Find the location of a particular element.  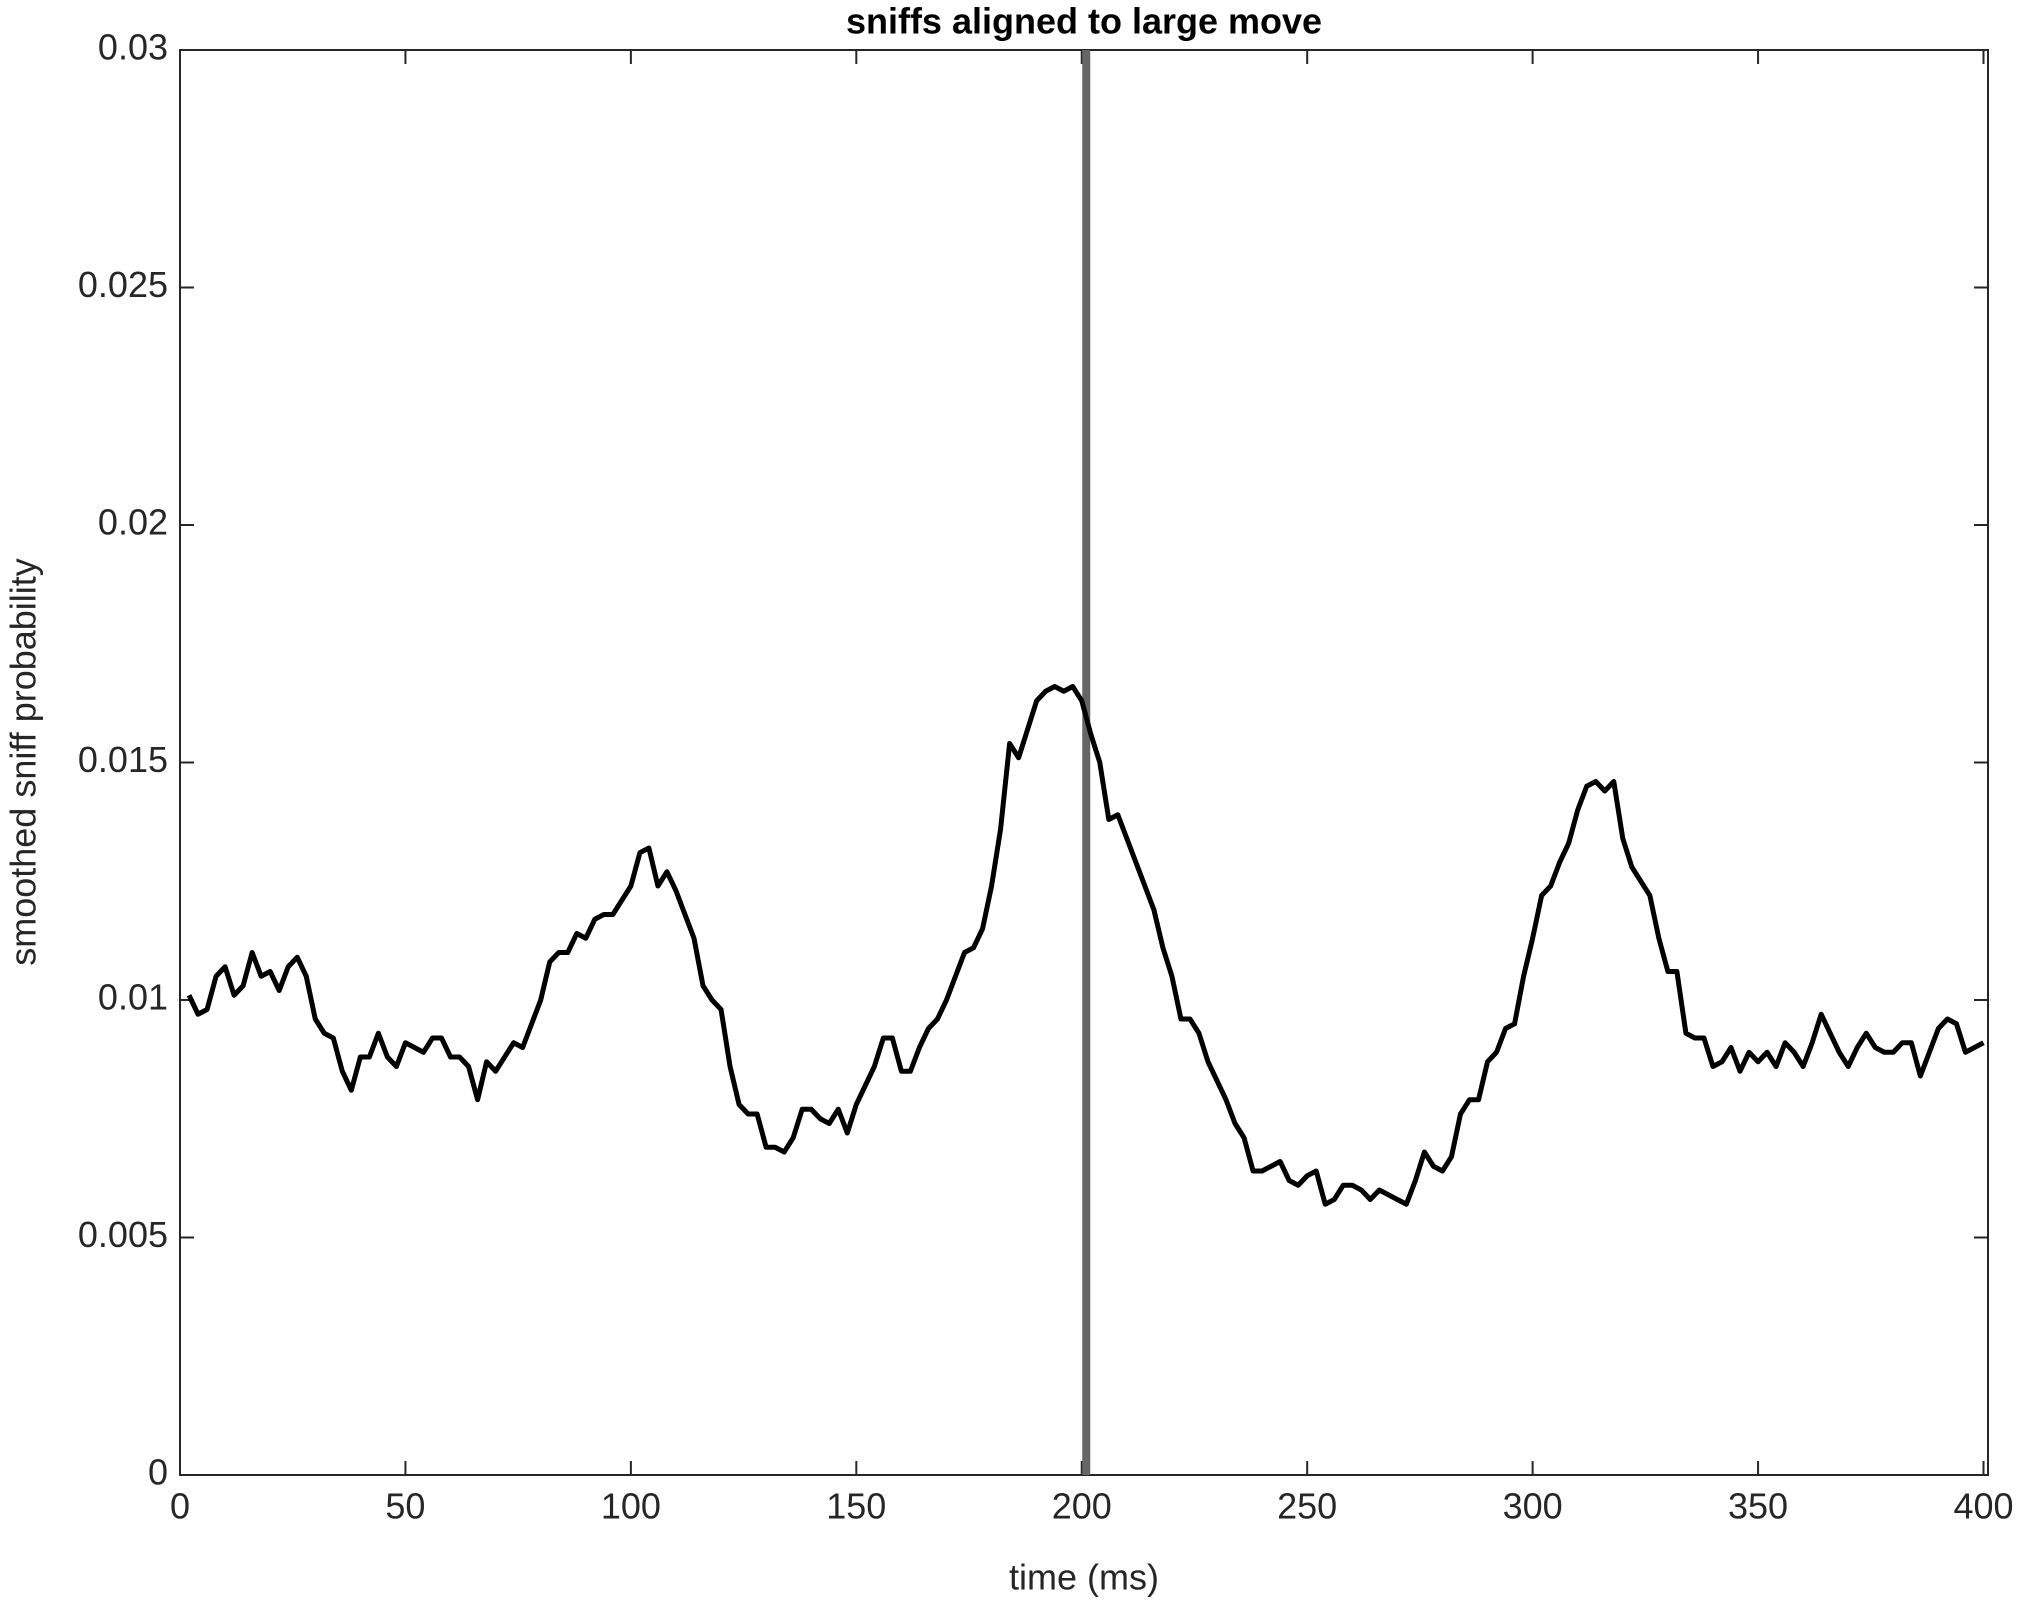

y-tick-label: 0 is located at coordinates (158, 1472).